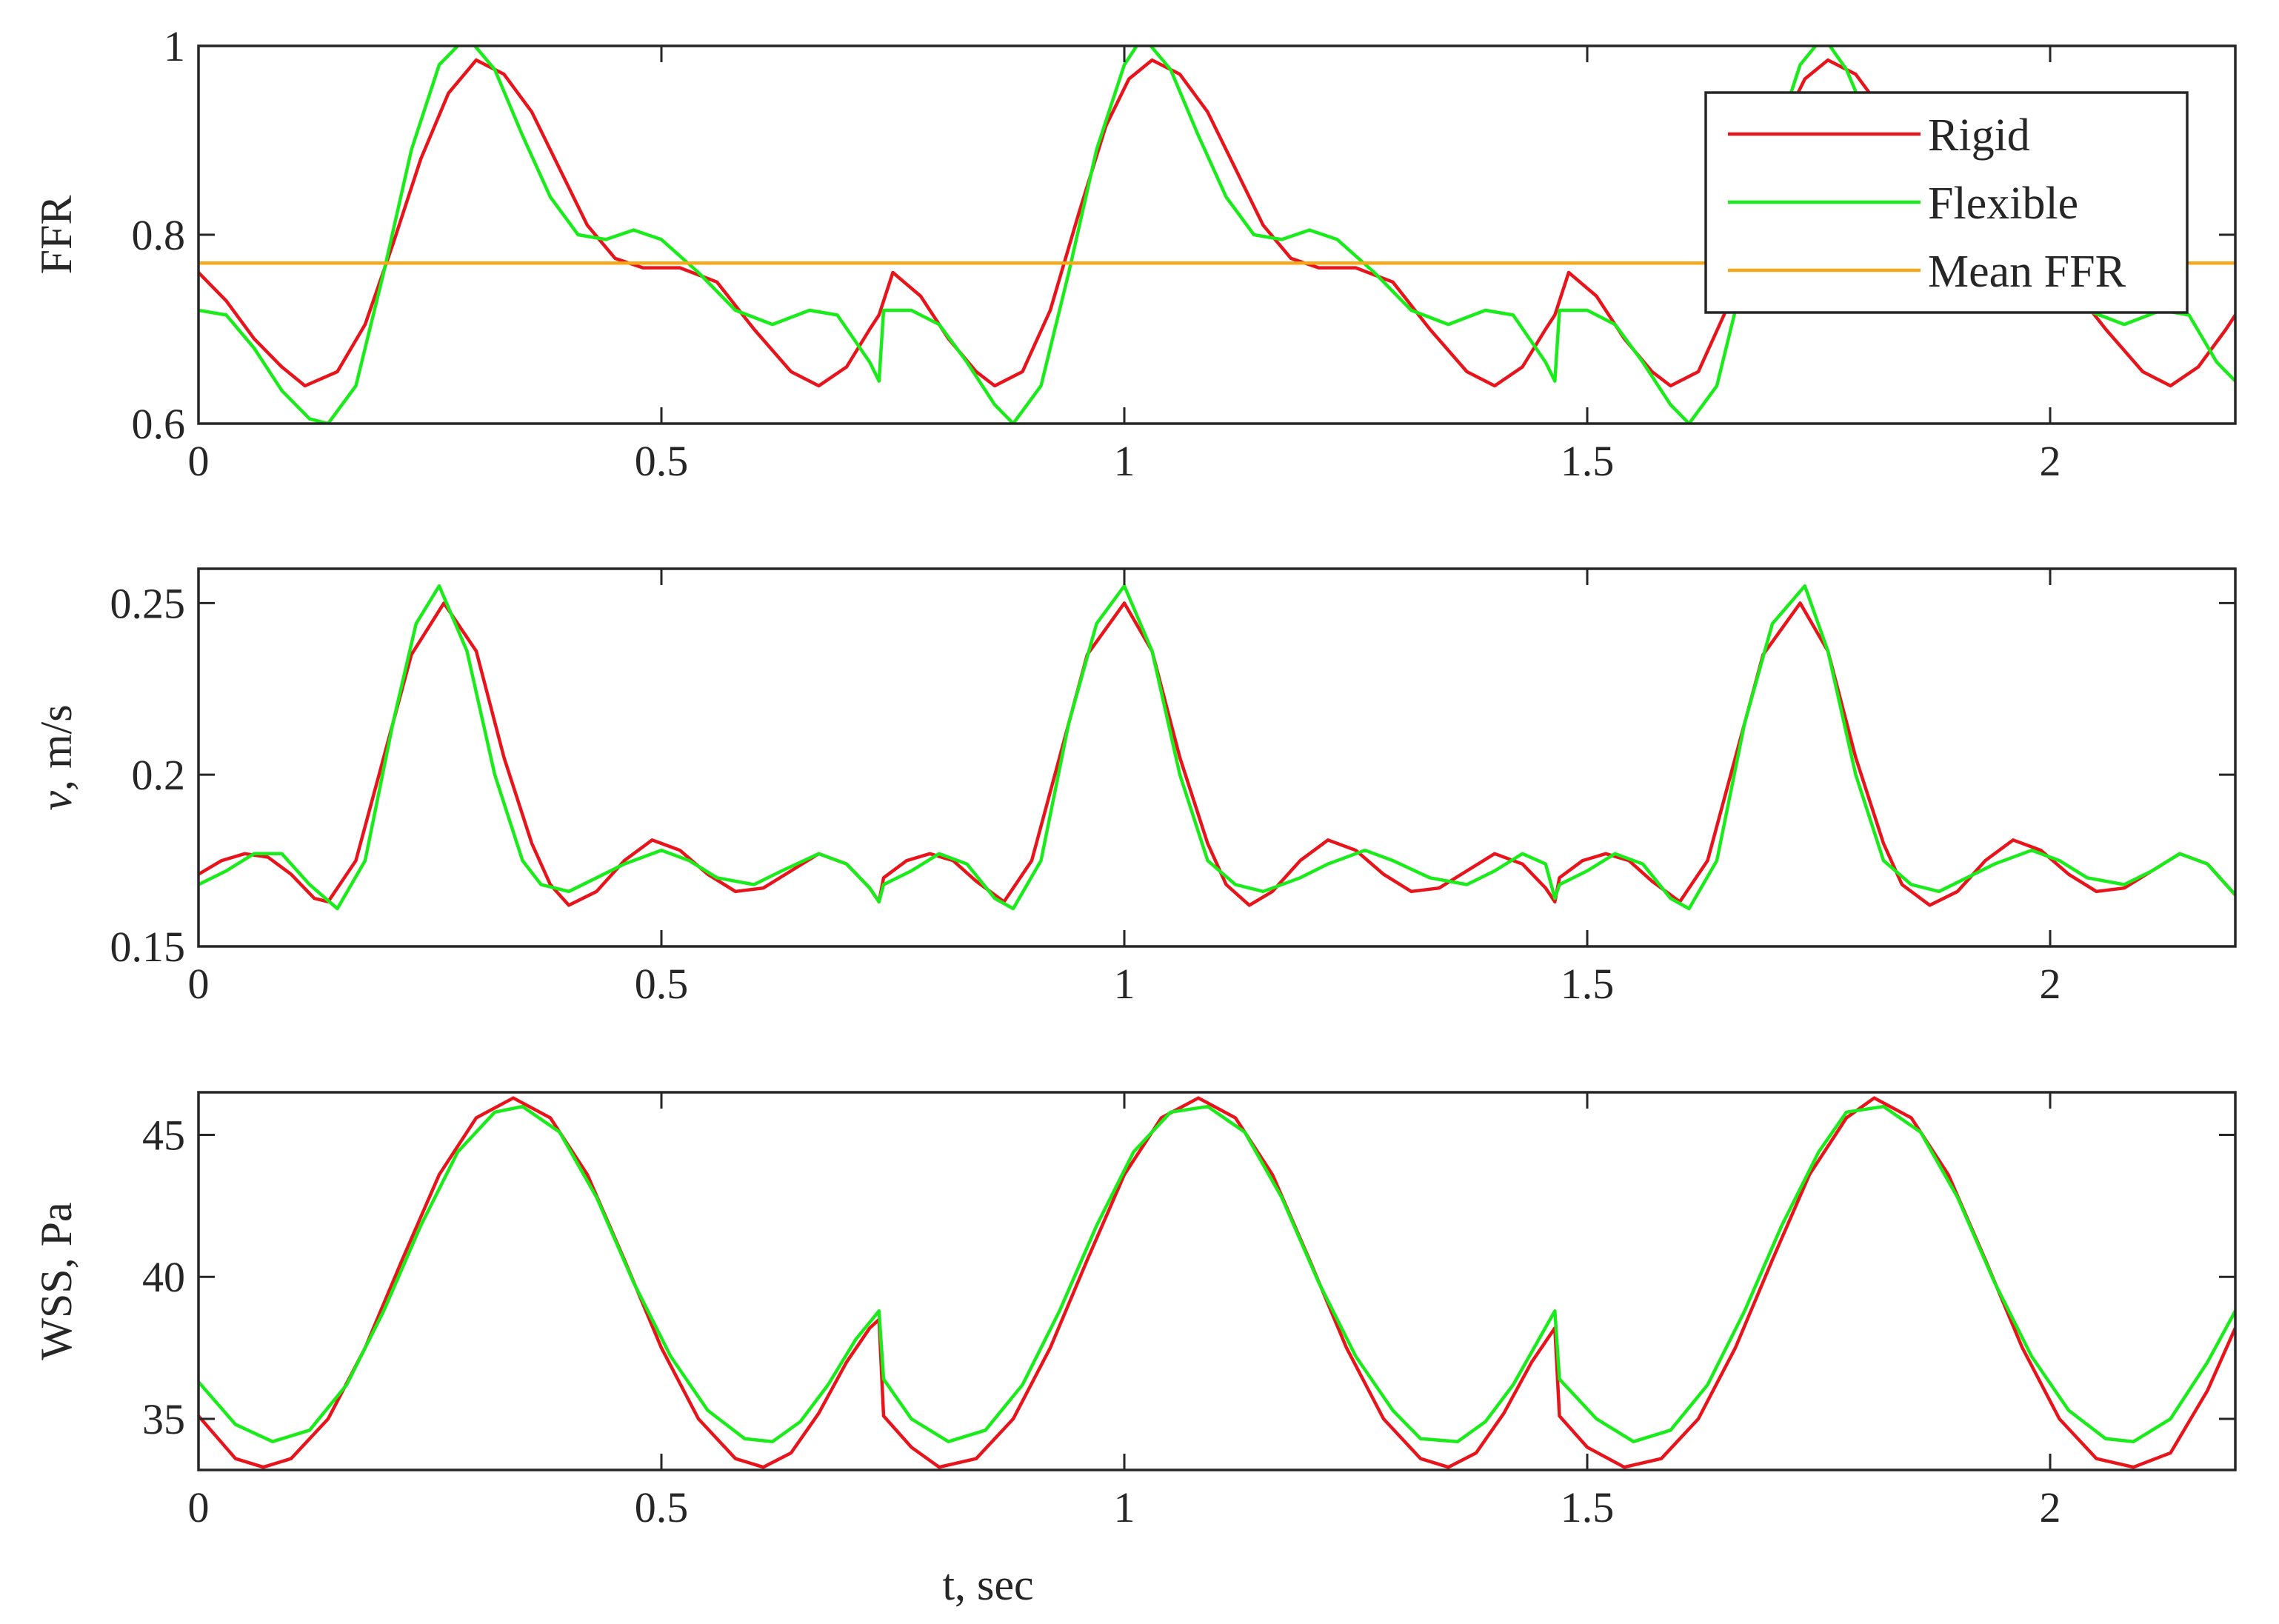 The width and height of the screenshot is (2279, 1624). What do you see at coordinates (148, 947) in the screenshot?
I see `y-tick-label: 0.15` at bounding box center [148, 947].